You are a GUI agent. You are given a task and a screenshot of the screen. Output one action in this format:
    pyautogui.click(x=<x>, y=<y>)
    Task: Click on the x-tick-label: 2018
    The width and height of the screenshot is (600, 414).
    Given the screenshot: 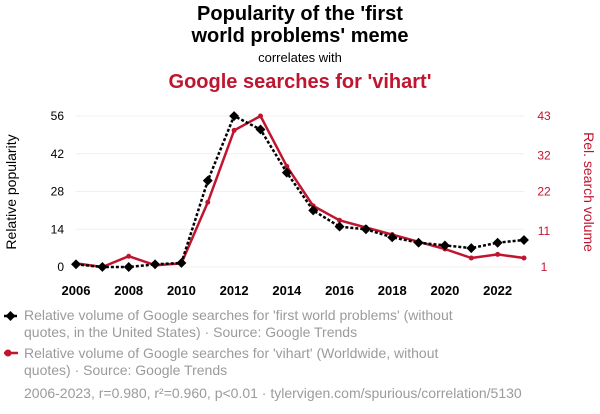 What is the action you would take?
    pyautogui.click(x=392, y=290)
    